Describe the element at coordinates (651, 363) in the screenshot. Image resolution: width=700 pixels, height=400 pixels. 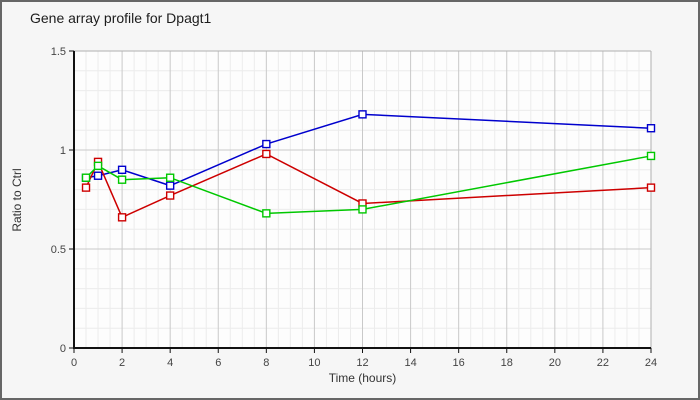
I see `x-tick-label: 24` at that location.